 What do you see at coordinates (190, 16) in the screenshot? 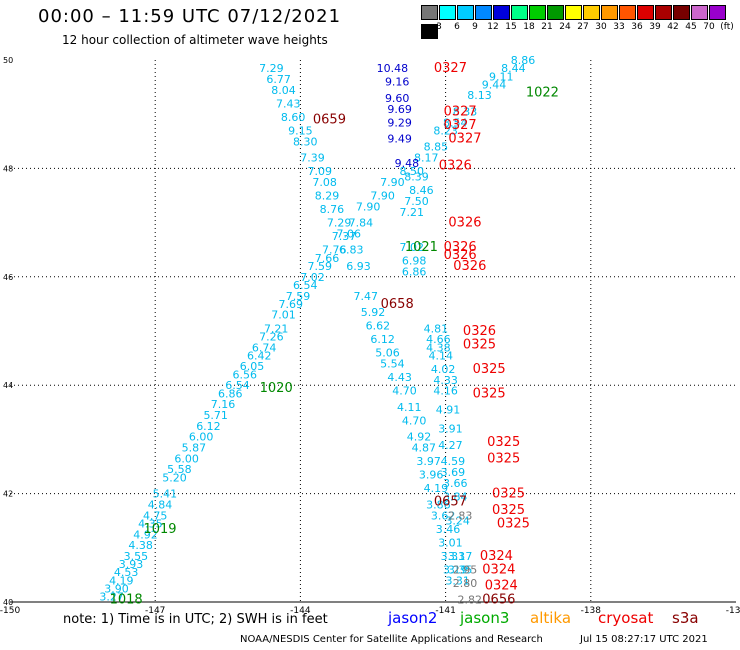
I see `page-title: 00:00 – 11:59 UTC 07/12/2021` at bounding box center [190, 16].